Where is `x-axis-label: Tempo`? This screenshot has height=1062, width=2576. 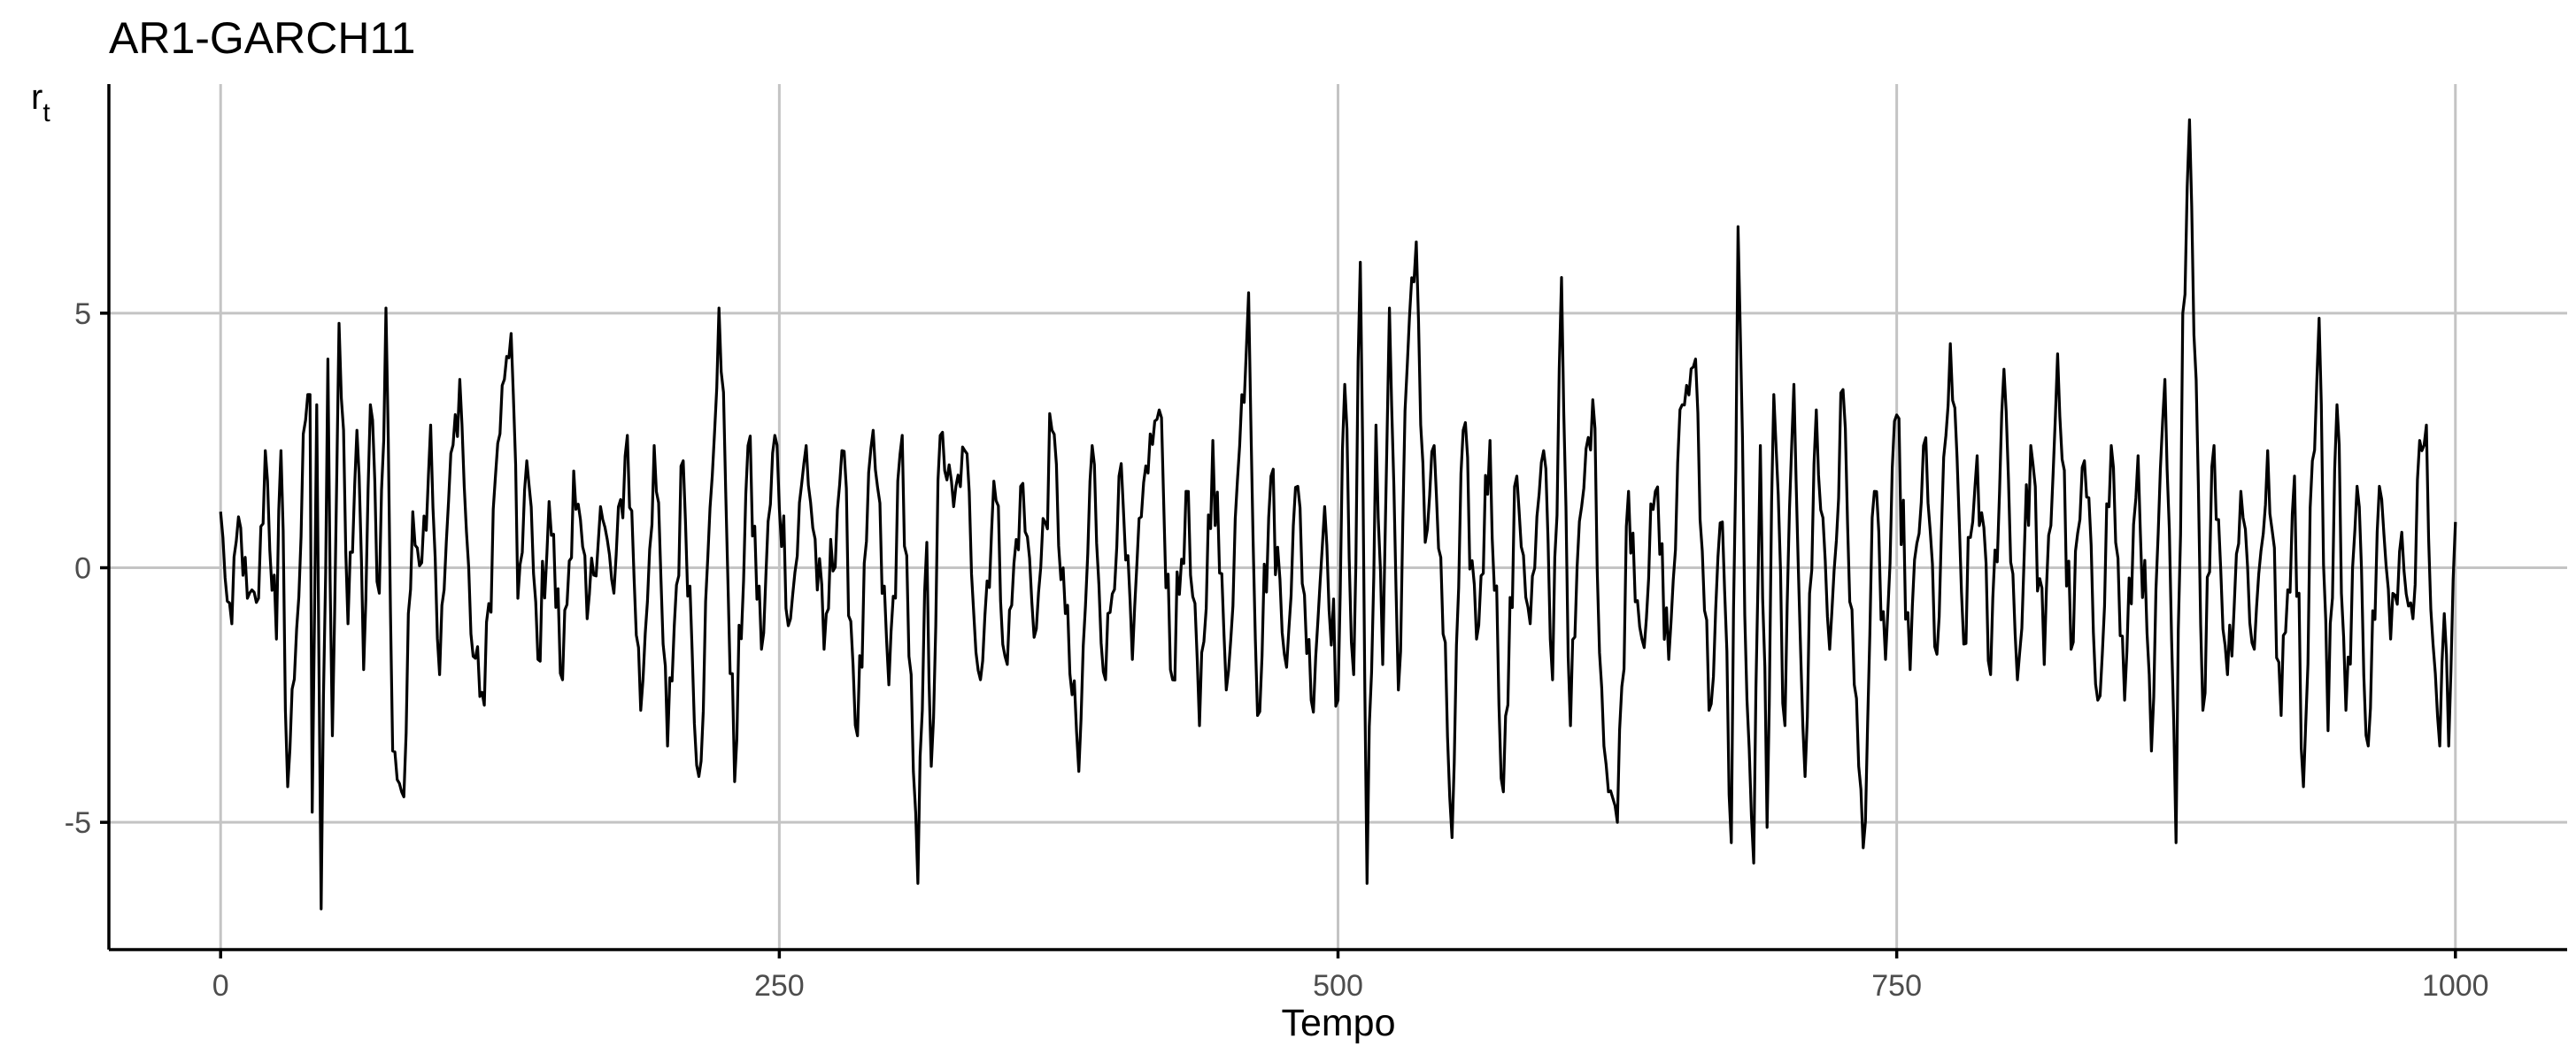
x-axis-label: Tempo is located at coordinates (1338, 1023).